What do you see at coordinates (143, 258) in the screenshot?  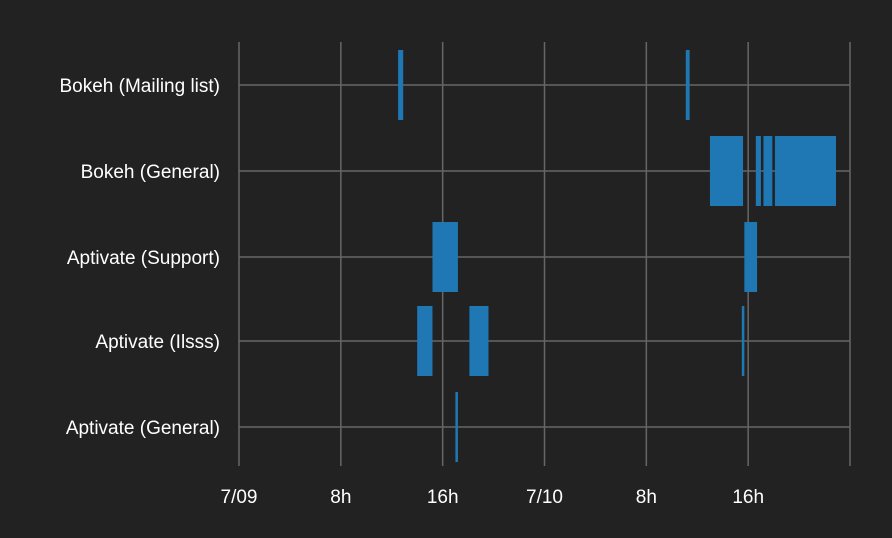 I see `category-label: Aptivate (Support)` at bounding box center [143, 258].